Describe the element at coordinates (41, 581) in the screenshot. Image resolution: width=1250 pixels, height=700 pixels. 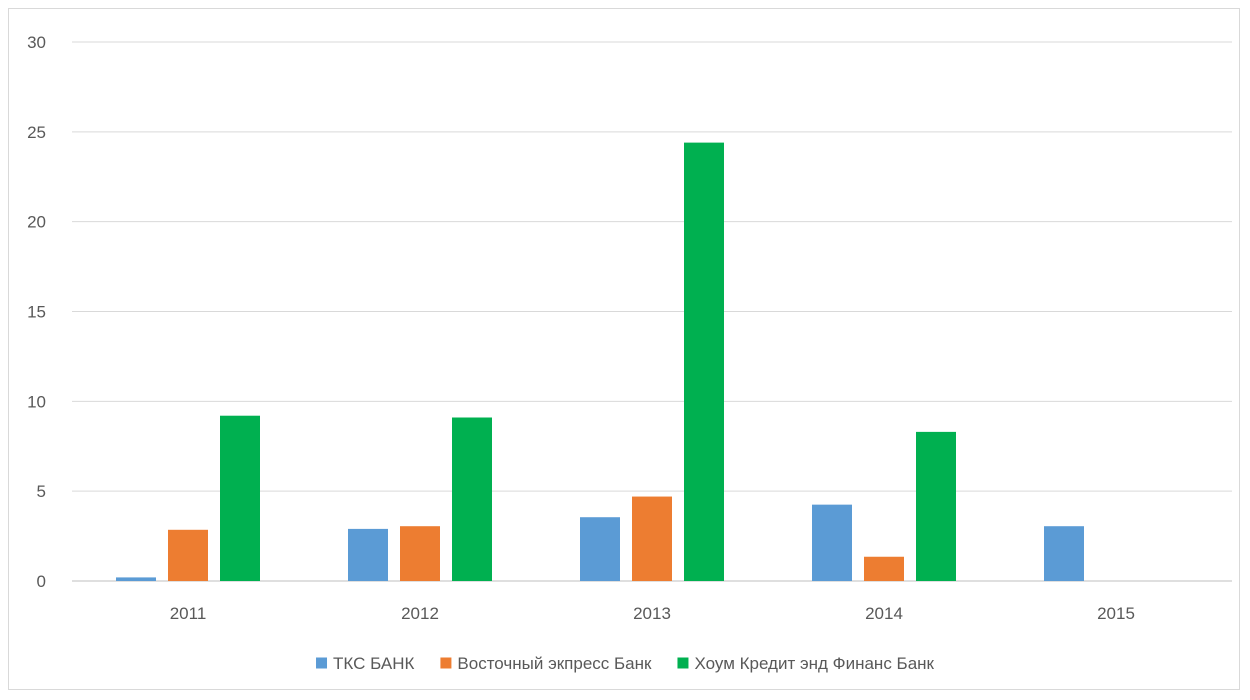
I see `y-tick-label: 0` at that location.